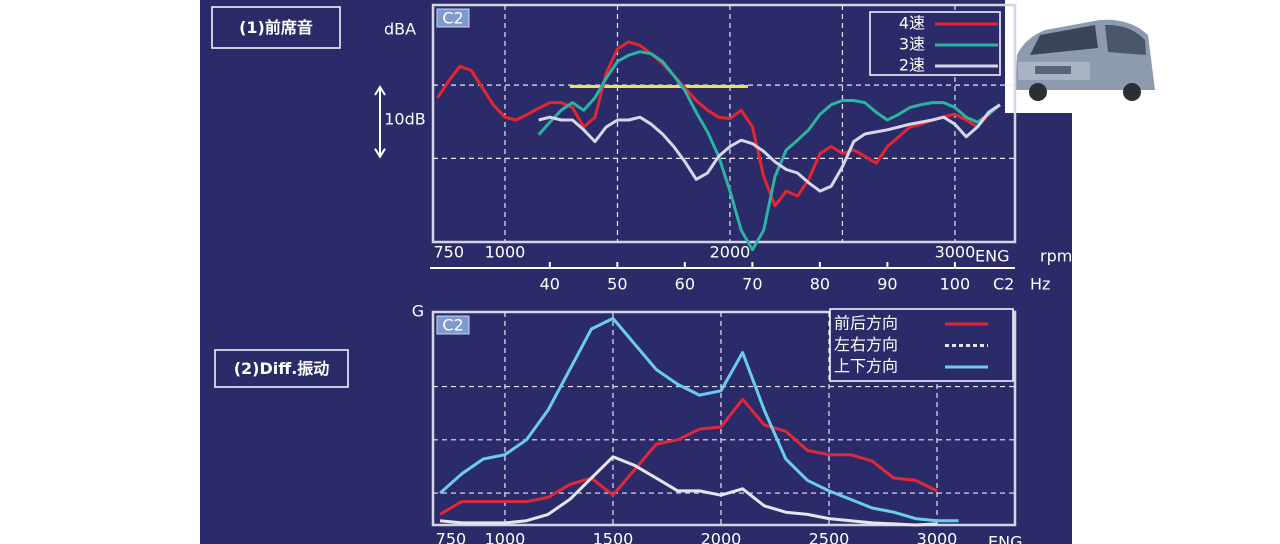  Describe the element at coordinates (912, 23) in the screenshot. I see `legend-label: 4速` at that location.